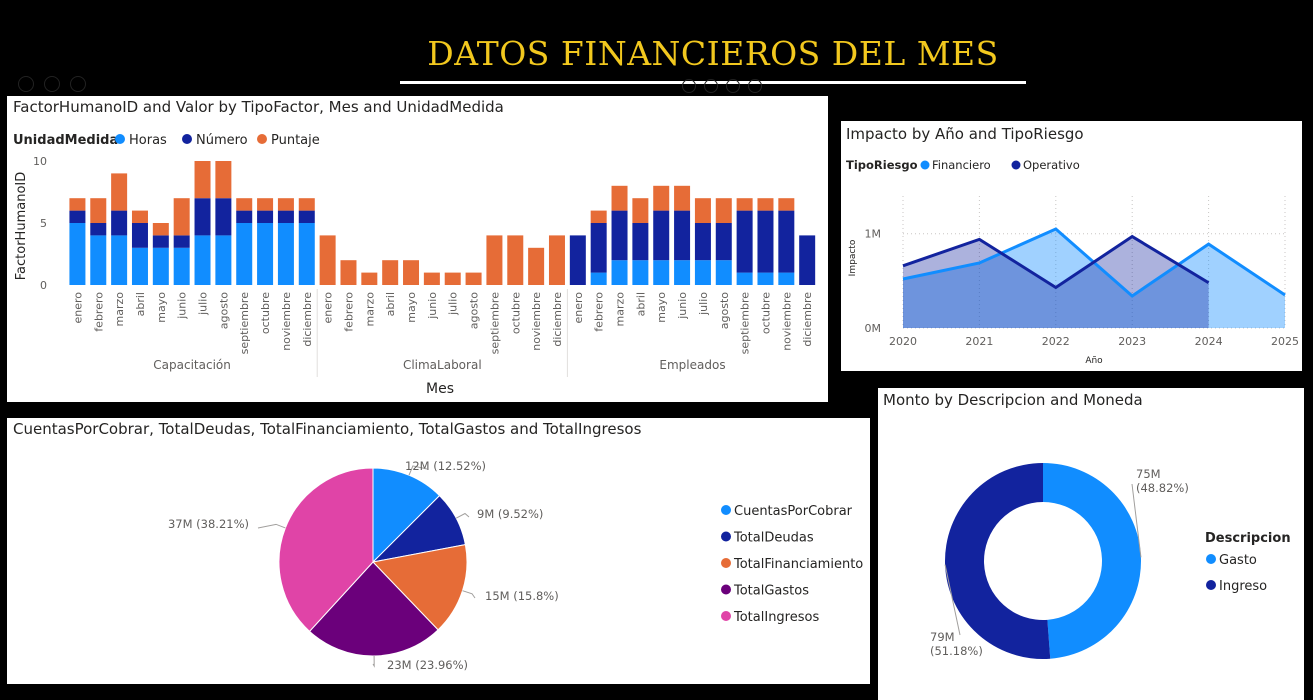  Describe the element at coordinates (494, 323) in the screenshot. I see `x-tick-label: septiembre` at that location.